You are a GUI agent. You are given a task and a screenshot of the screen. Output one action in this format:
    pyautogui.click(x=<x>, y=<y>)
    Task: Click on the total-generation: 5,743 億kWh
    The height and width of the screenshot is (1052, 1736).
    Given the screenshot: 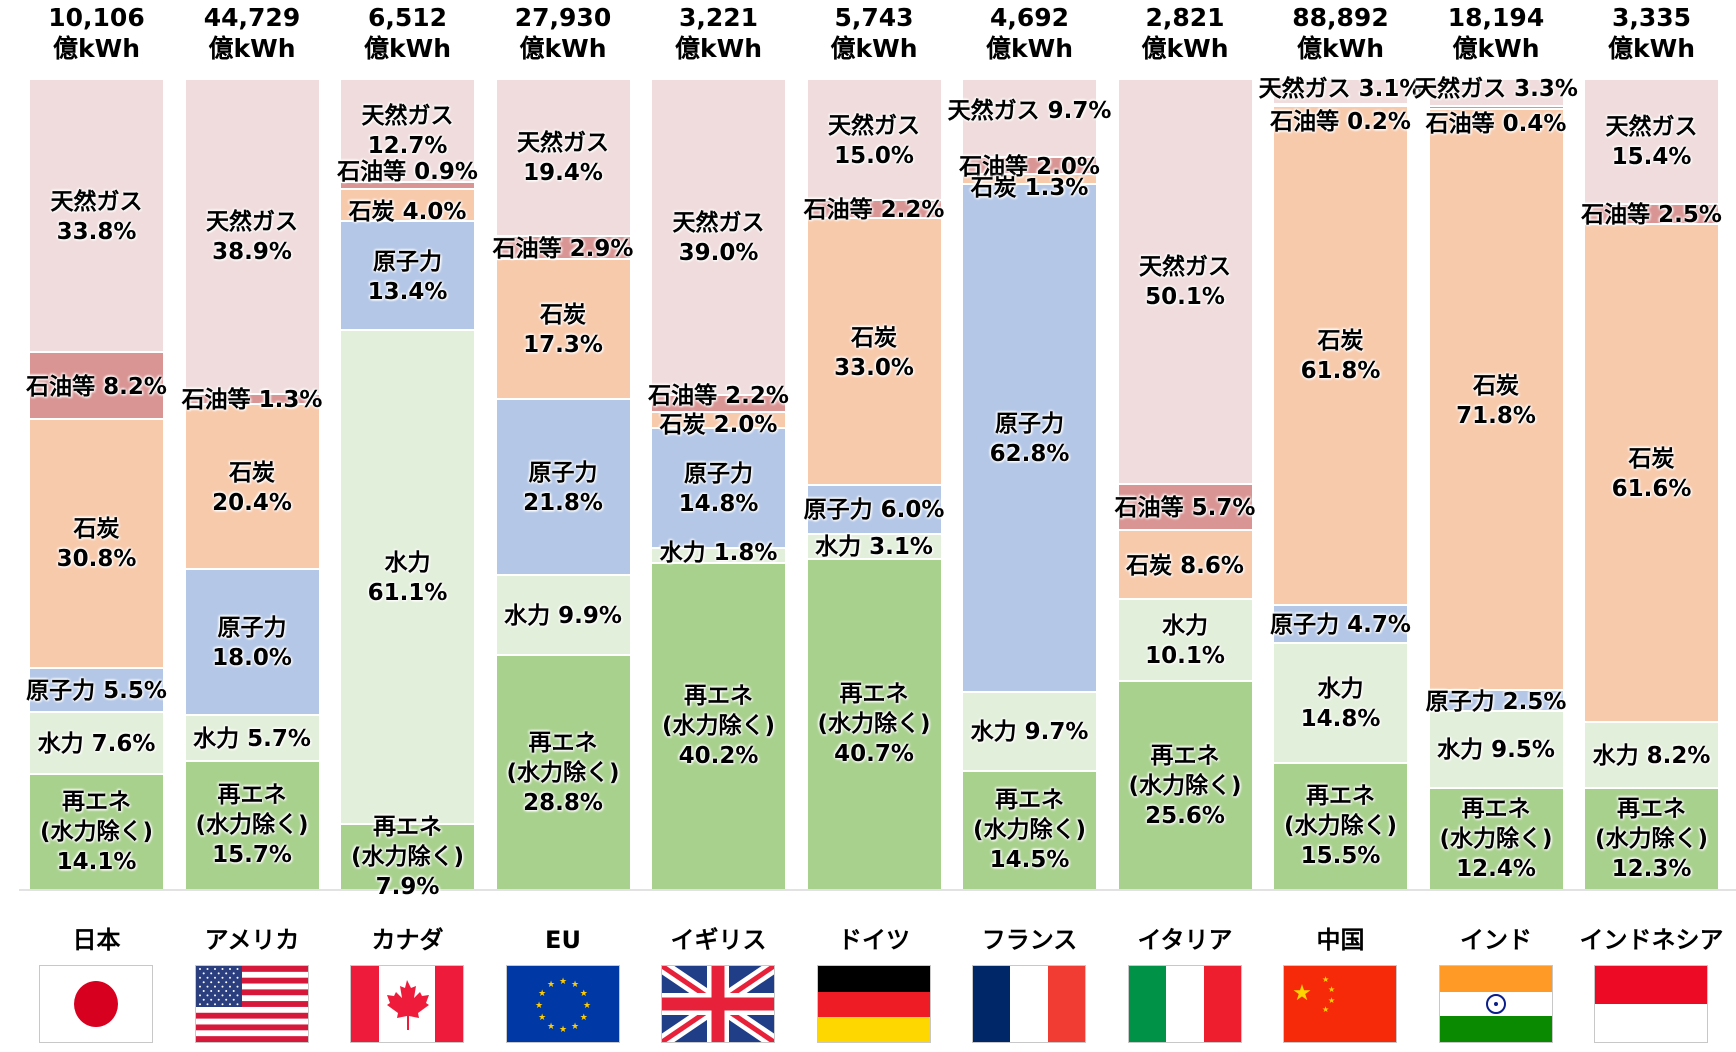 What is the action you would take?
    pyautogui.click(x=874, y=33)
    